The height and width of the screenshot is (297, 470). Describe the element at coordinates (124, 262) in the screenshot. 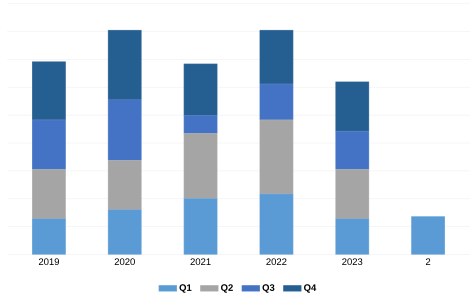

I see `x-tick-label: 2020` at that location.